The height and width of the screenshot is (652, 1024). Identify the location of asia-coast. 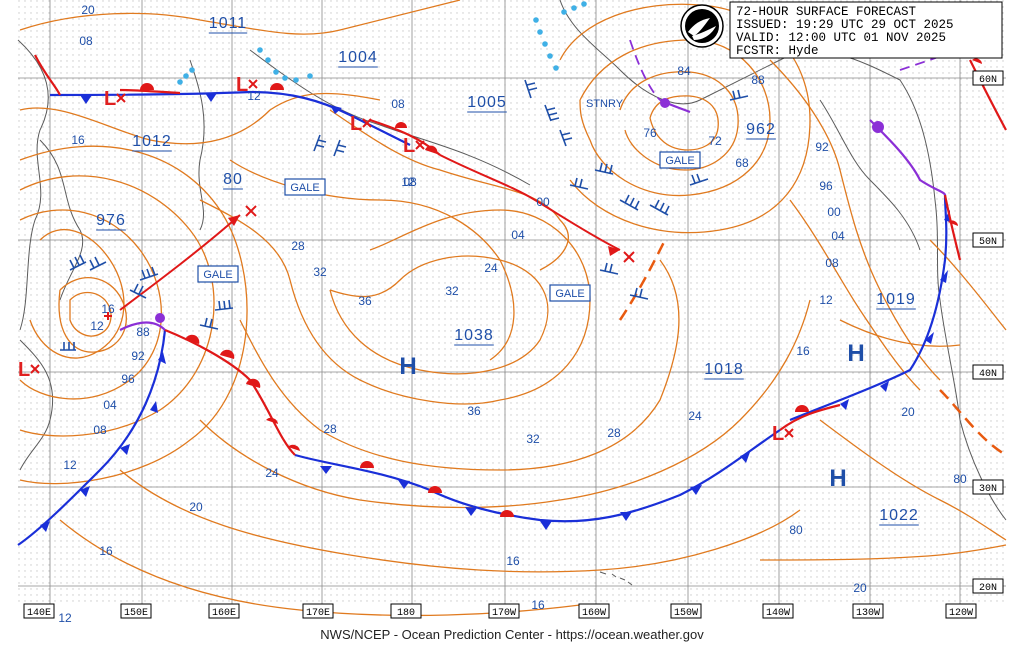
(33, 185).